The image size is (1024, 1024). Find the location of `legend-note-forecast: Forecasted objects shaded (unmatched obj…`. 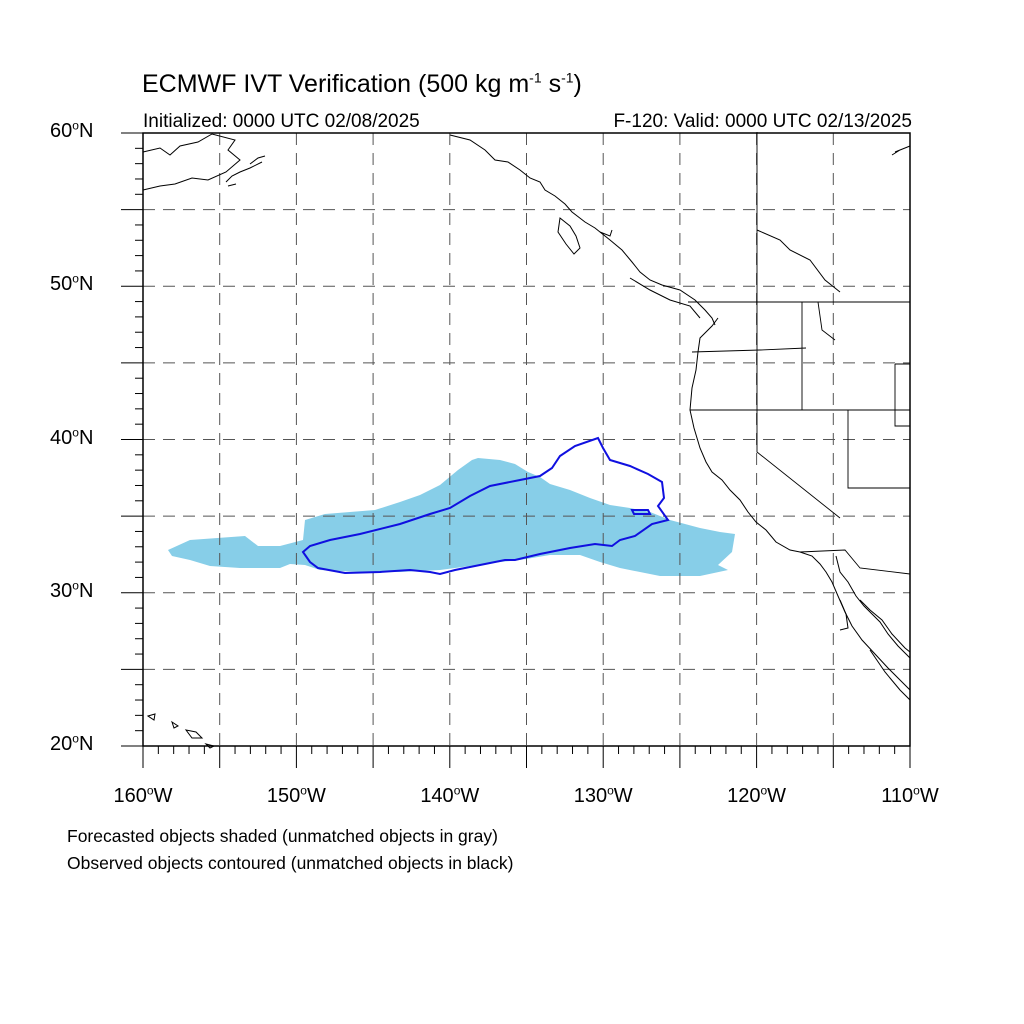

legend-note-forecast: Forecasted objects shaded (unmatched obj… is located at coordinates (282, 836).